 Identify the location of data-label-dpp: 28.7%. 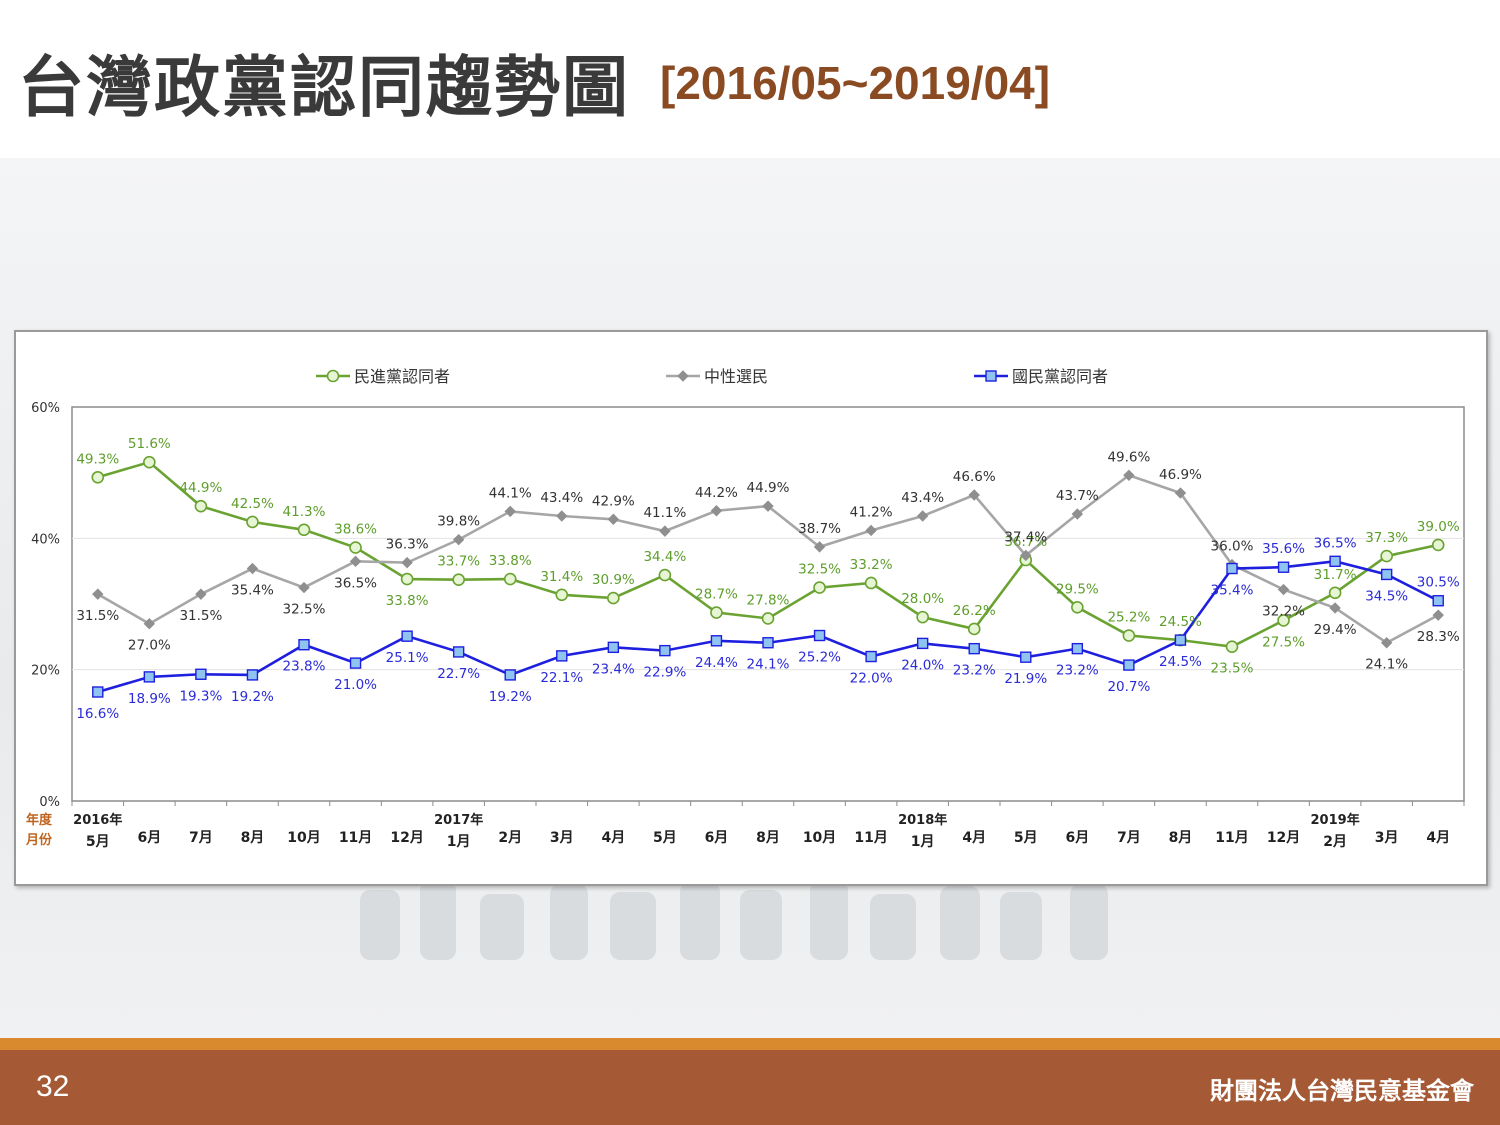
(716, 595).